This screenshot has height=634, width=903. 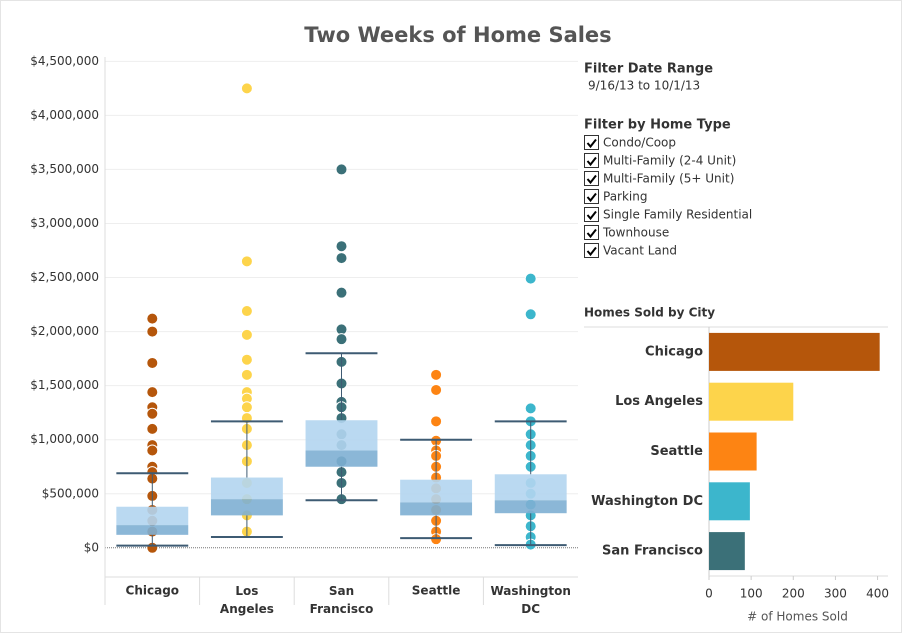 I want to click on y-tick-label: $4,000,000, so click(x=64, y=115).